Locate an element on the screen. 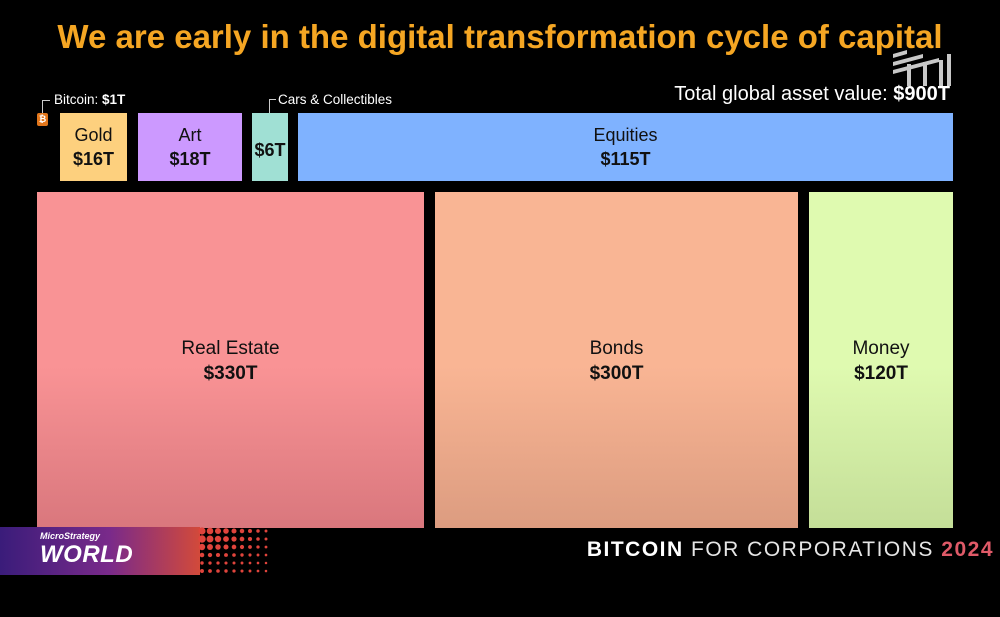  total-asset-value: Total global asset value: $900T is located at coordinates (812, 94).